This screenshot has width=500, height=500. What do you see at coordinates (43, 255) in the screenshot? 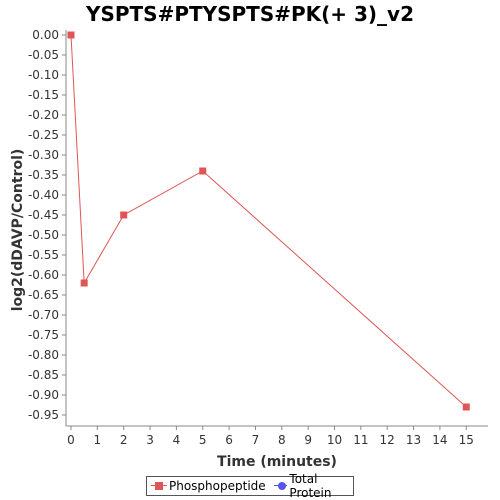
I see `y-tick-label: -0.55` at bounding box center [43, 255].